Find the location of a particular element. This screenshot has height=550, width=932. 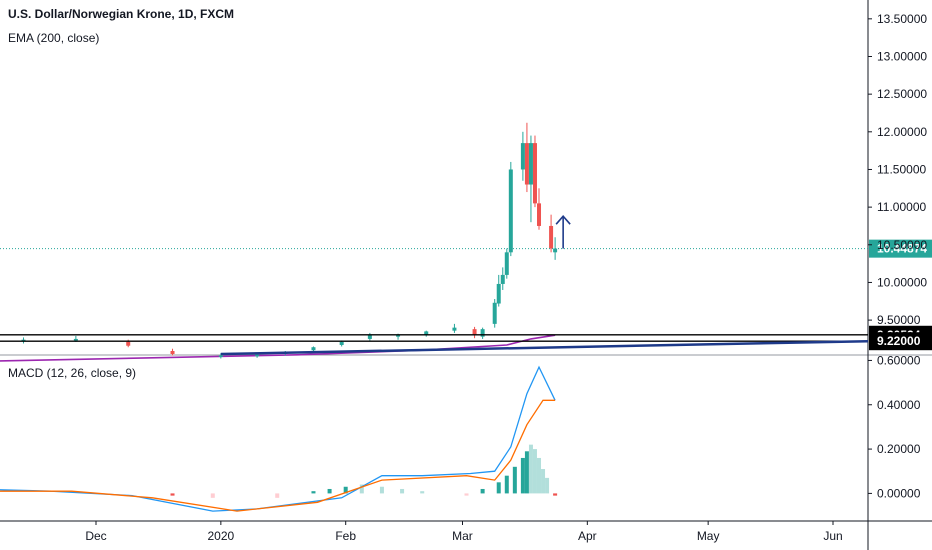

level-price-label: 9.22000 is located at coordinates (899, 341).